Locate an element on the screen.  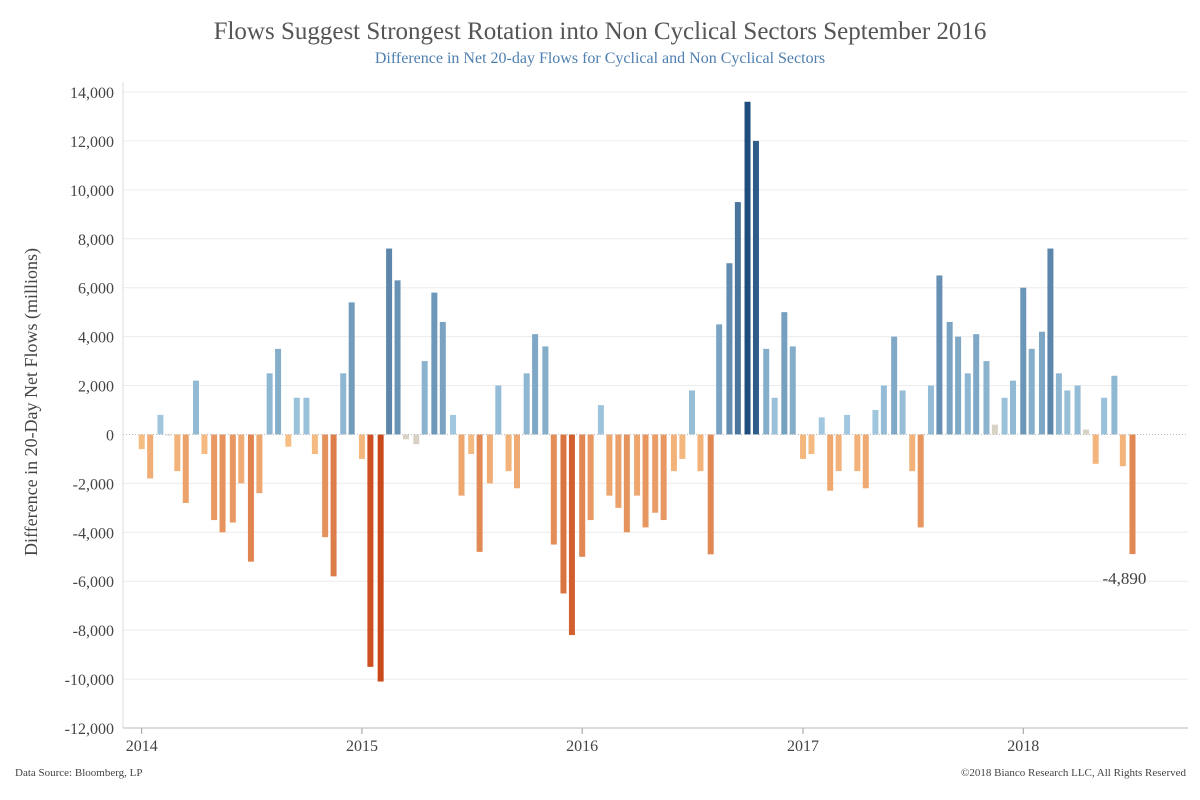
x-tick-label: 2015 is located at coordinates (362, 746).